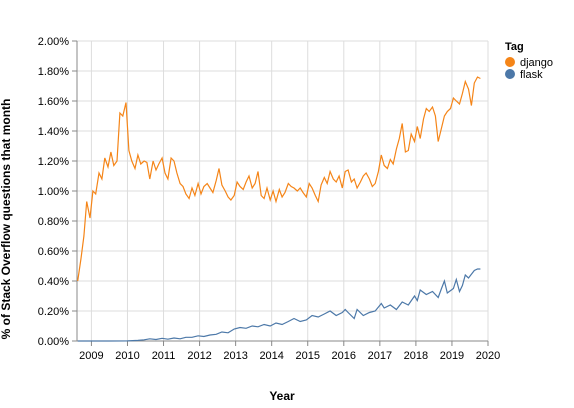 The image size is (574, 408). I want to click on x-tick-label: 2020, so click(488, 356).